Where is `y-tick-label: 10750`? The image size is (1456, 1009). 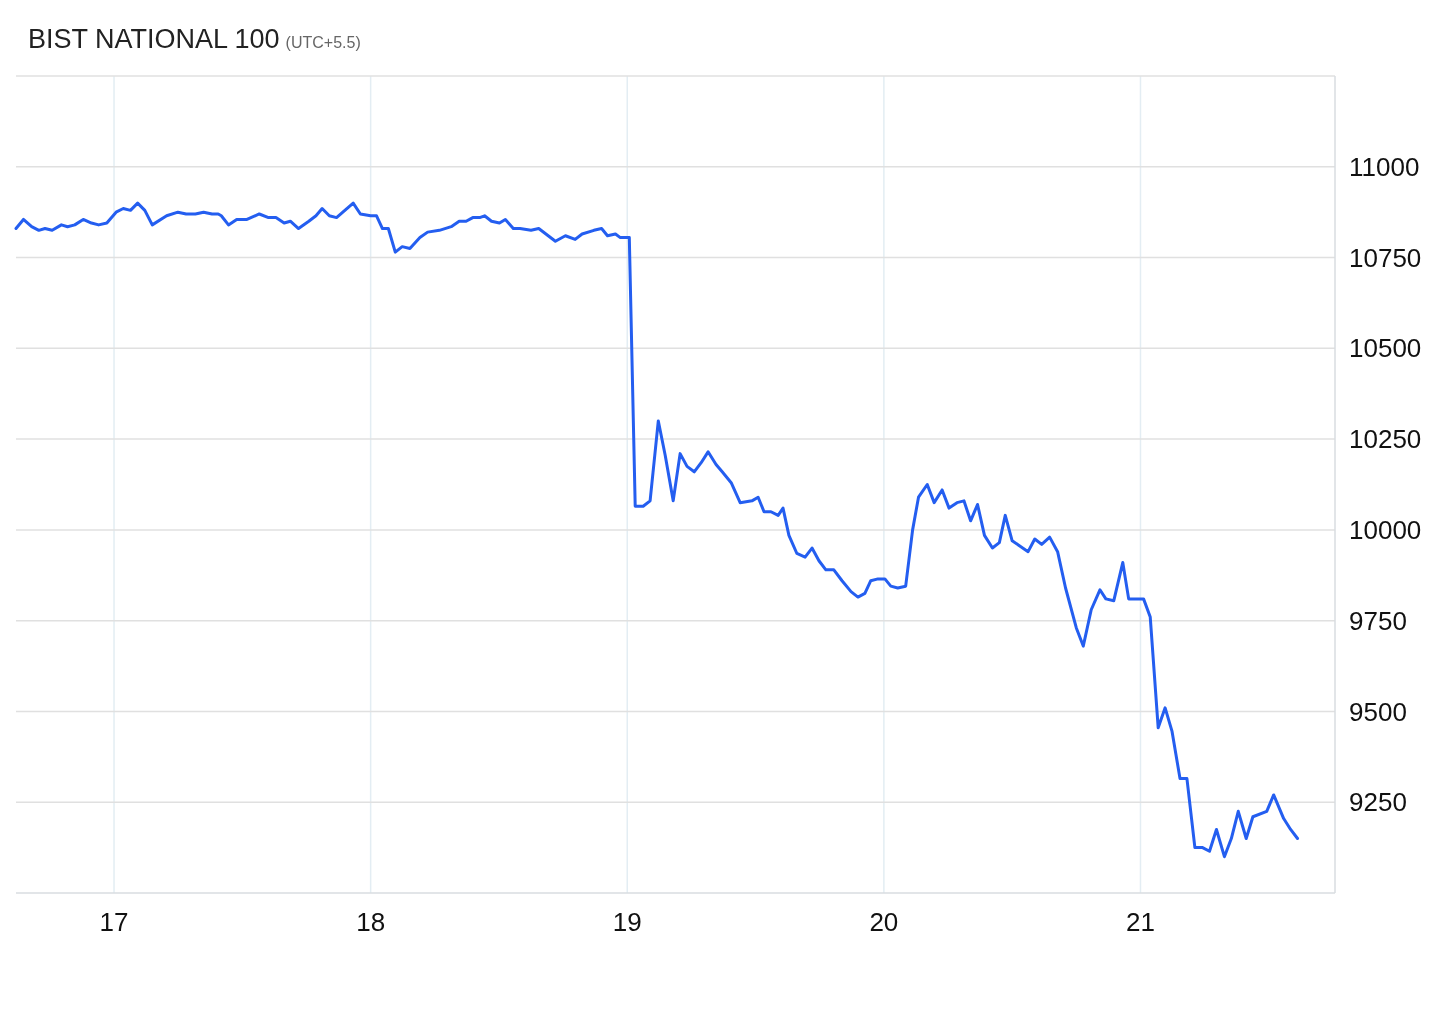 y-tick-label: 10750 is located at coordinates (1385, 257).